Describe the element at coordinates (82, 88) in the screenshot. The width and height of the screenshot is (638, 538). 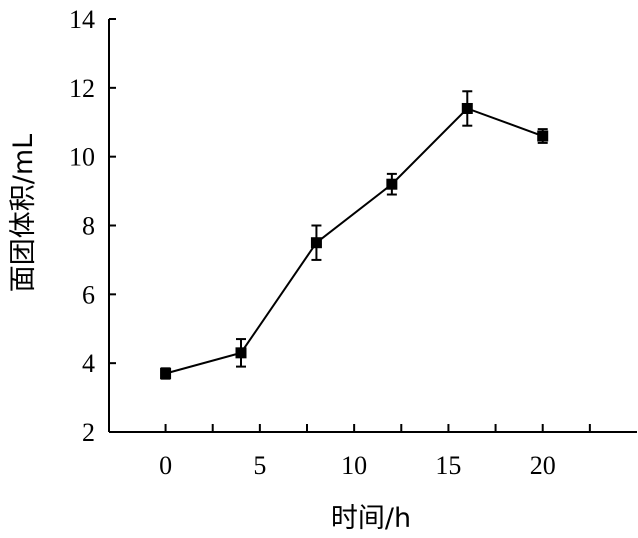
I see `y-tick-label: 12` at that location.